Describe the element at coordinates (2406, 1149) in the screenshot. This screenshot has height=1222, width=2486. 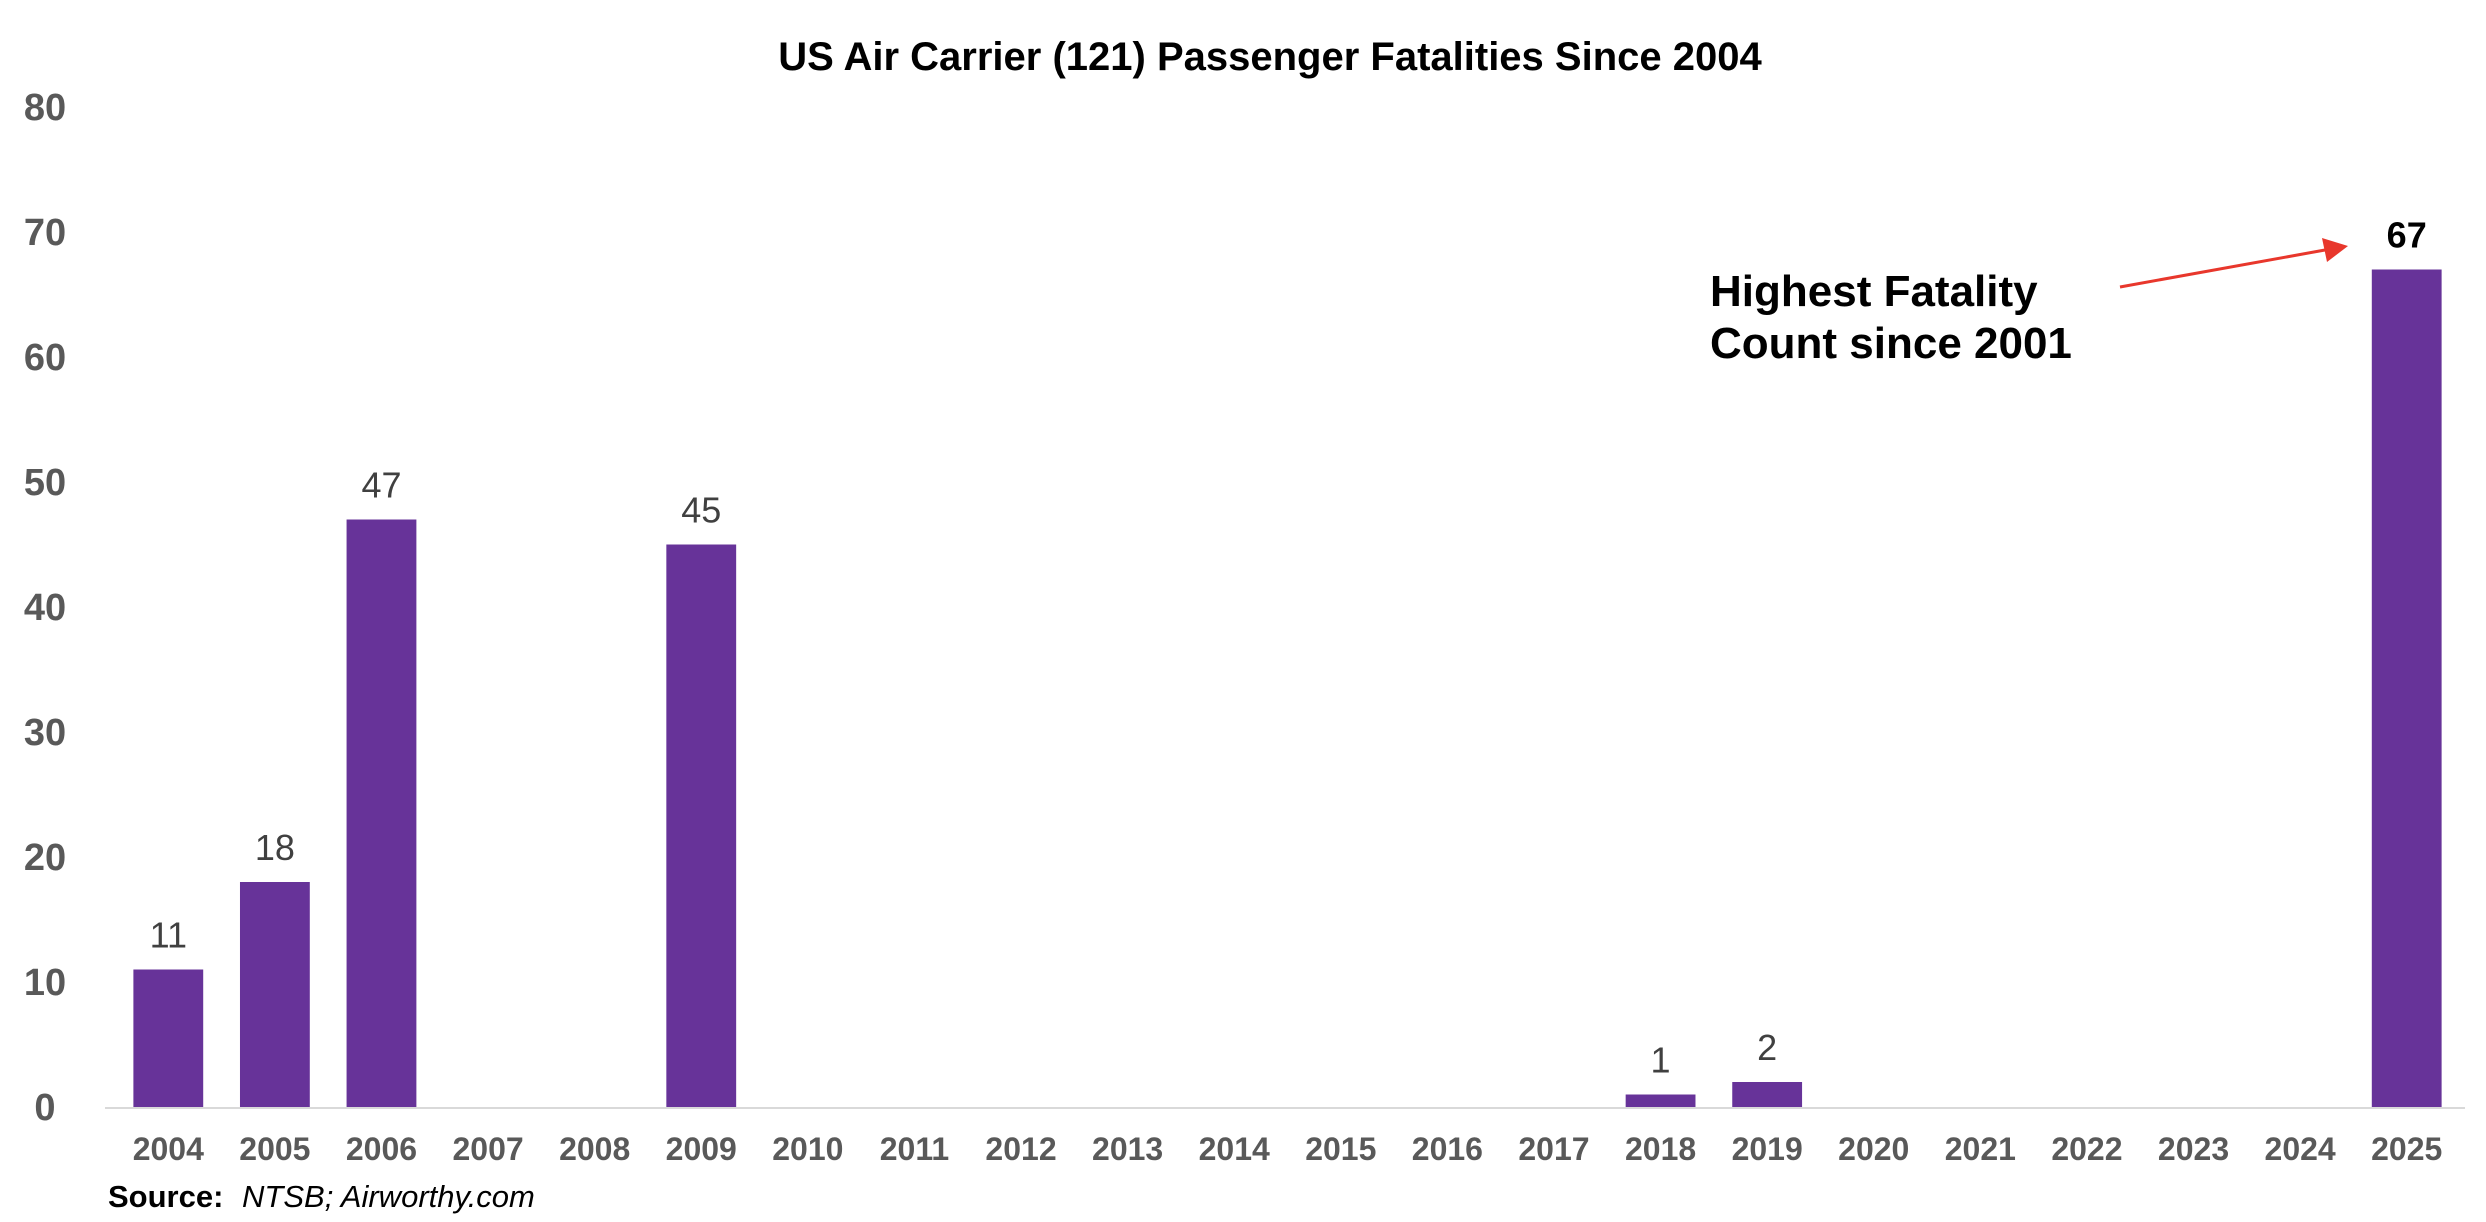
I see `x-tick-label: 2025` at that location.